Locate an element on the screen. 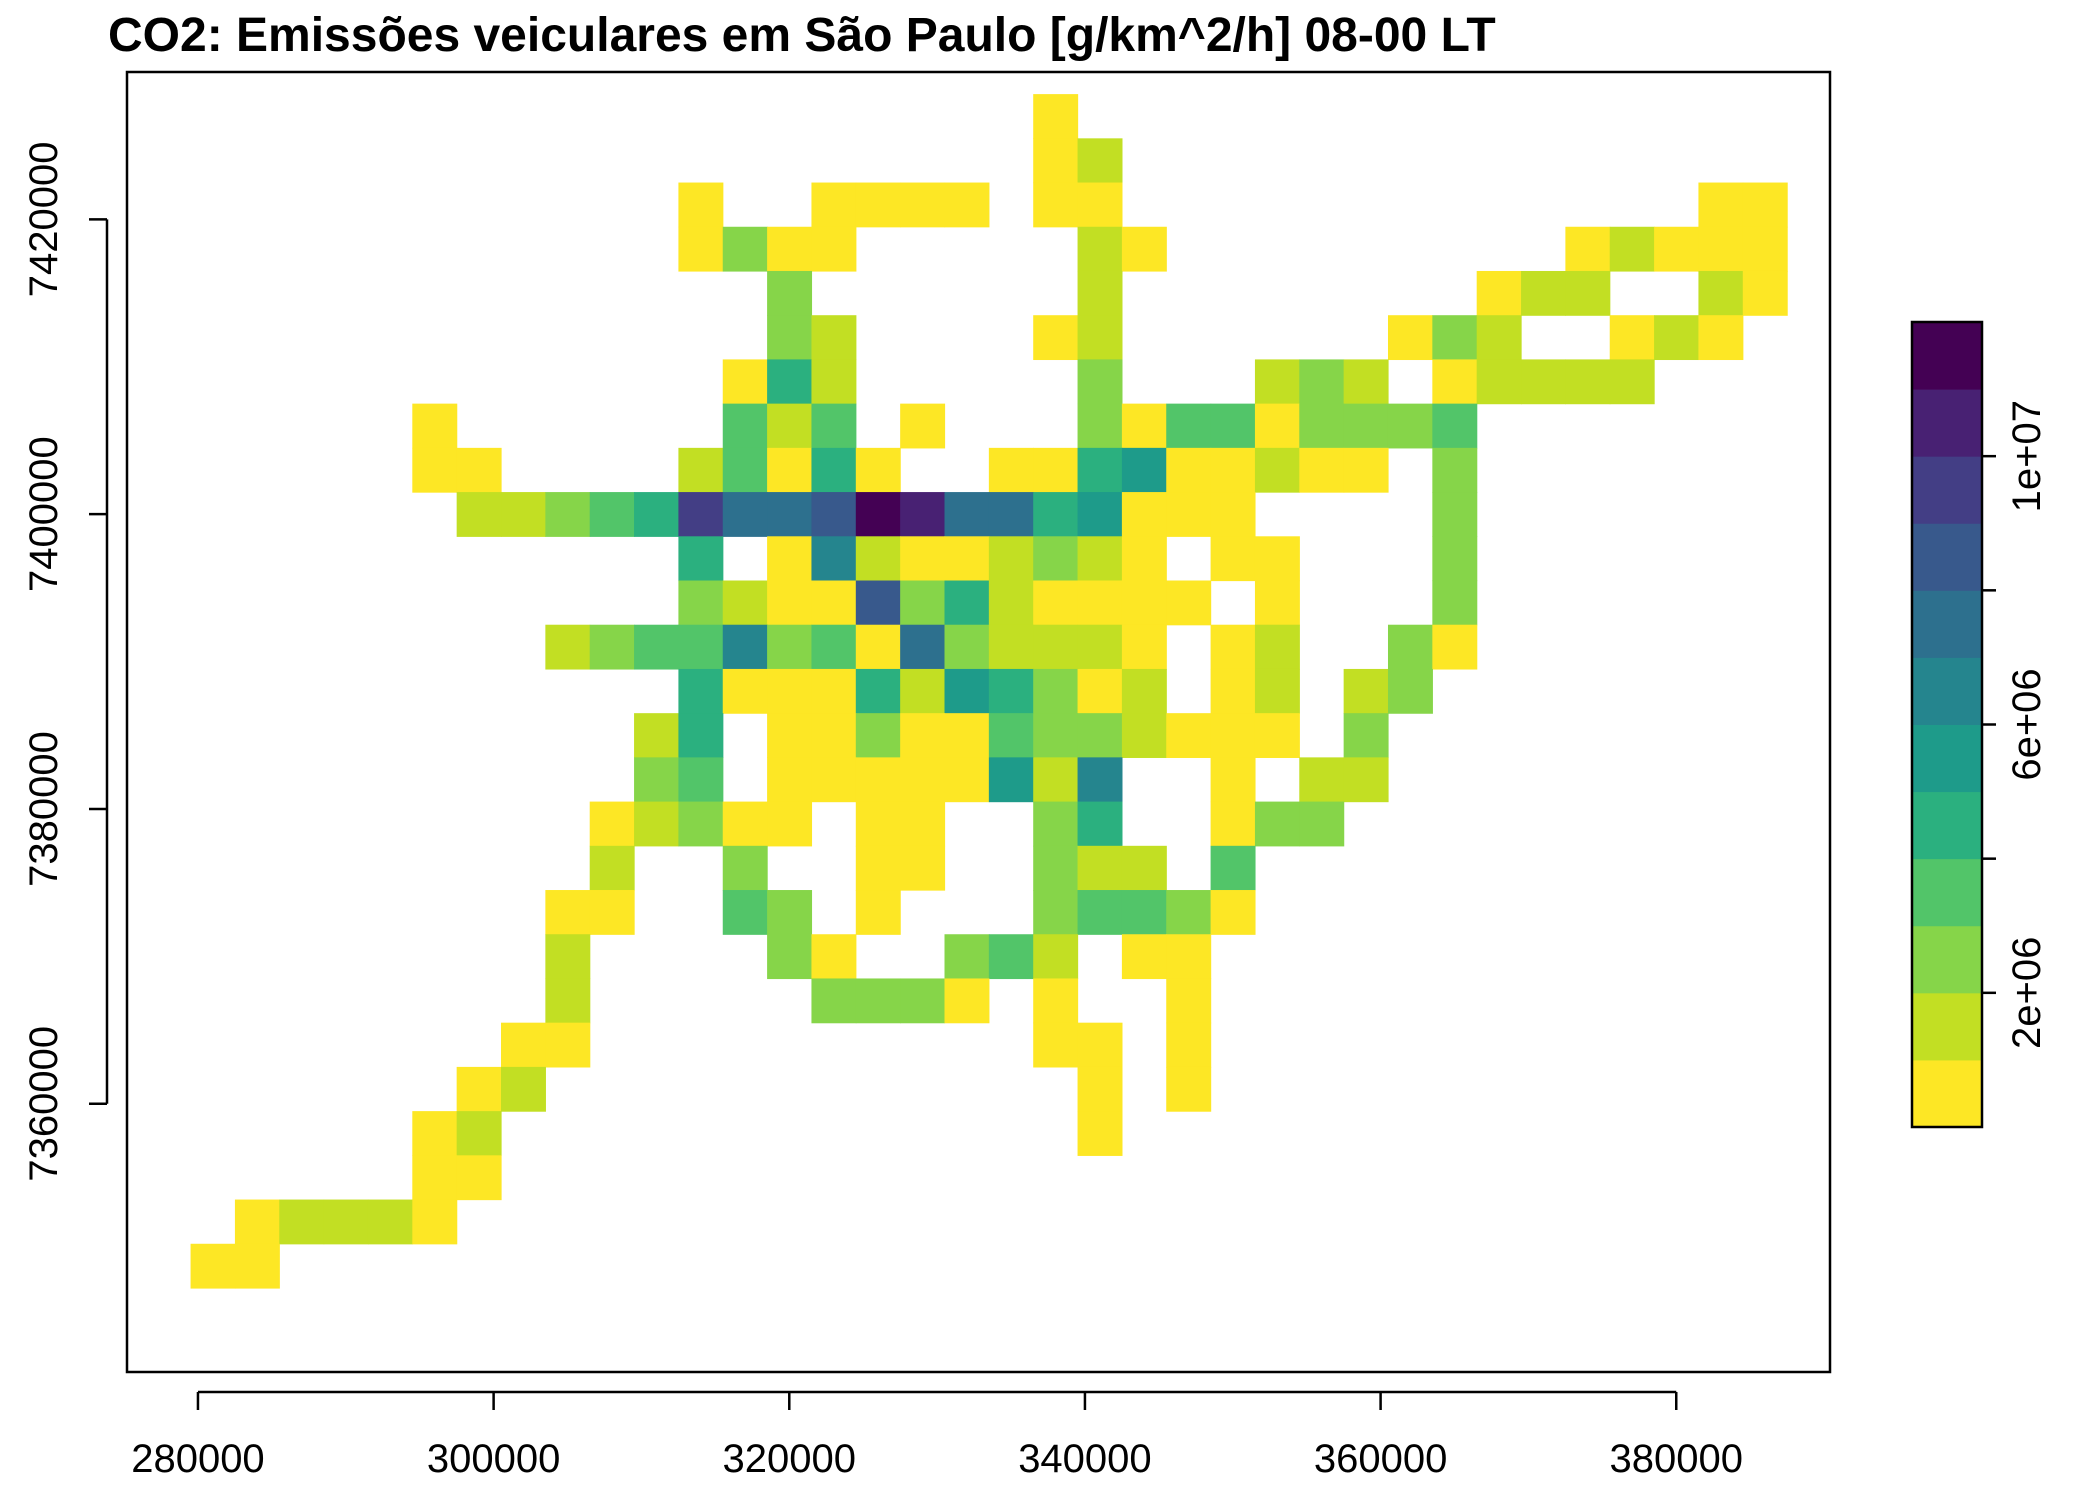 The height and width of the screenshot is (1500, 2100). y-tick-label: 7420000 is located at coordinates (44, 220).